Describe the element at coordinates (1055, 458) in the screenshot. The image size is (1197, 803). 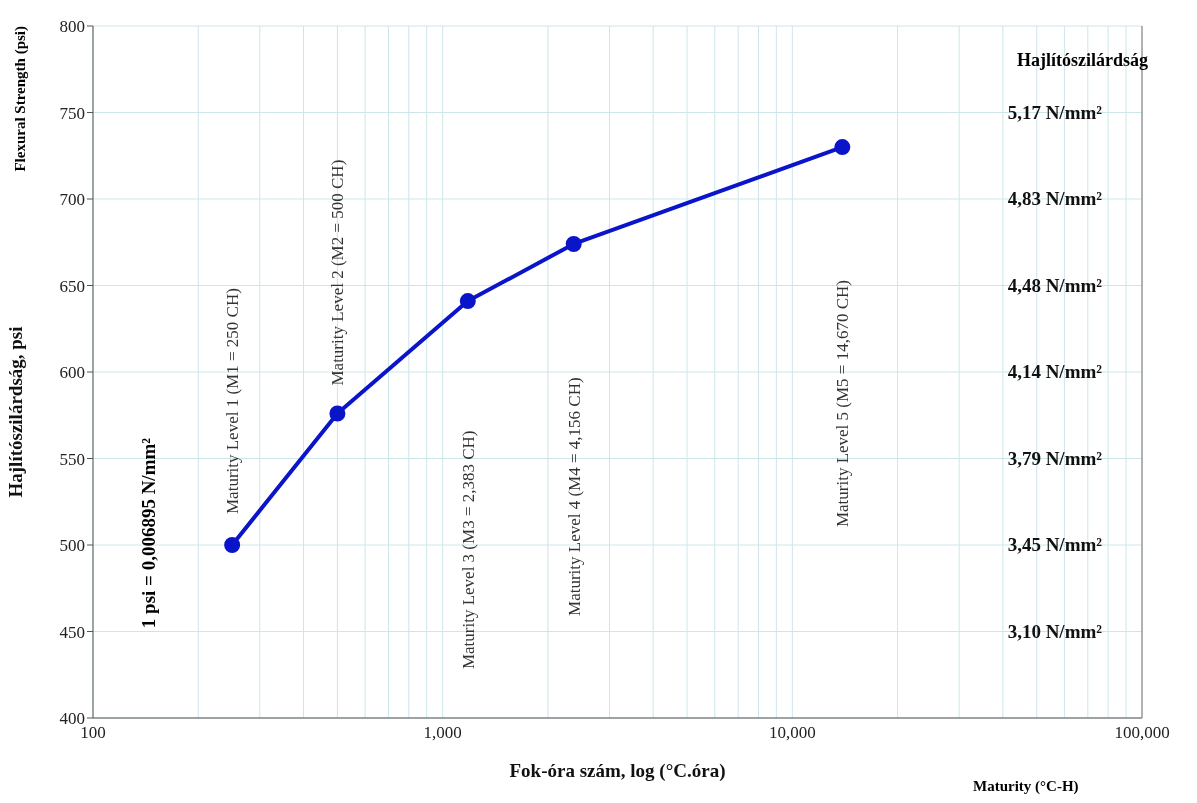
I see `annotation: 3,79 N/mm²` at that location.